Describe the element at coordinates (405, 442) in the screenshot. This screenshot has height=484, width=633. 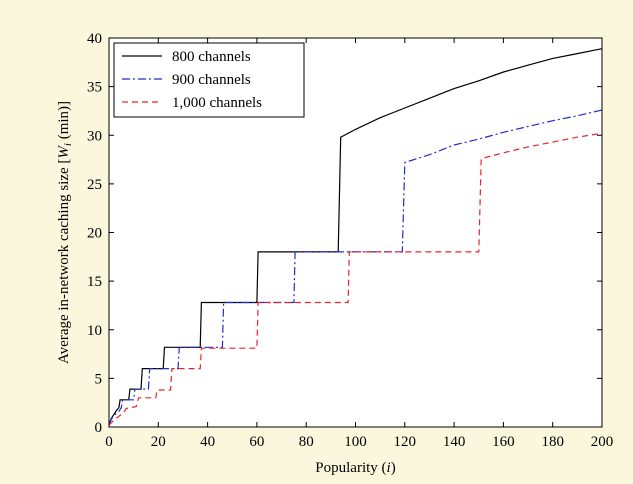
I see `x-tick-label: 120` at that location.